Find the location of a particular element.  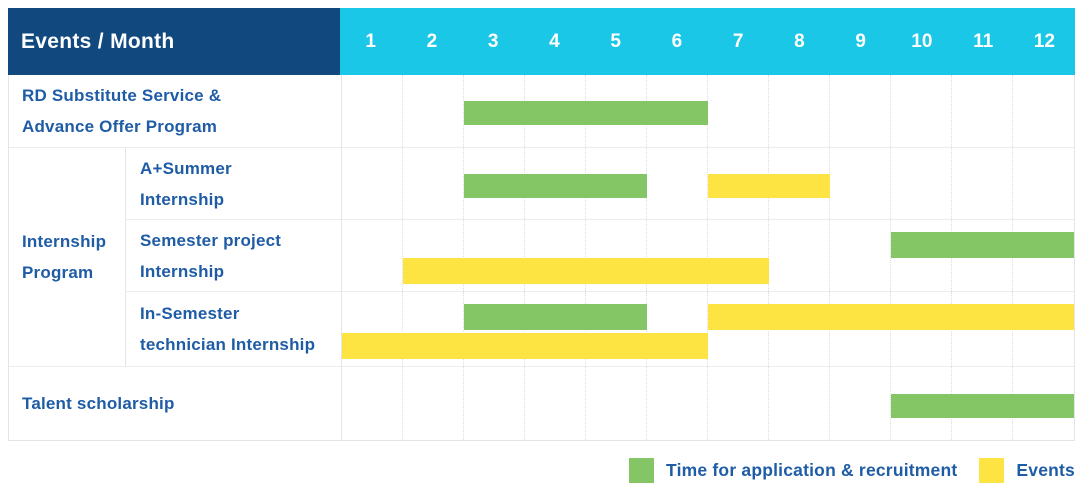

yellow-swatch-icon is located at coordinates (992, 470).